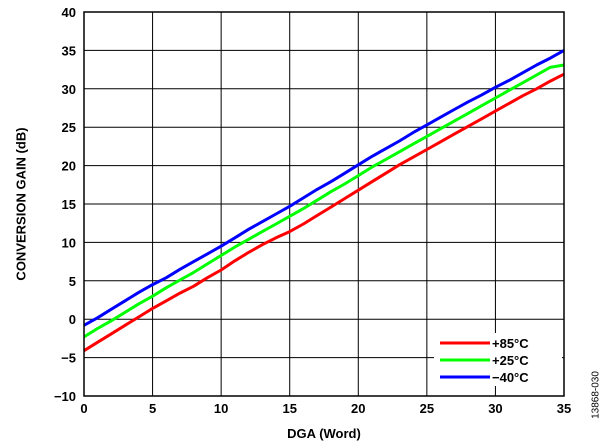  Describe the element at coordinates (69, 12) in the screenshot. I see `y-tick-label: 40` at that location.